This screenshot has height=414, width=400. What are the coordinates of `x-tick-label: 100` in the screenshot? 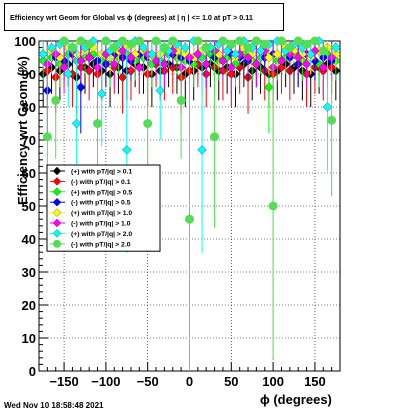 It's located at (273, 381).